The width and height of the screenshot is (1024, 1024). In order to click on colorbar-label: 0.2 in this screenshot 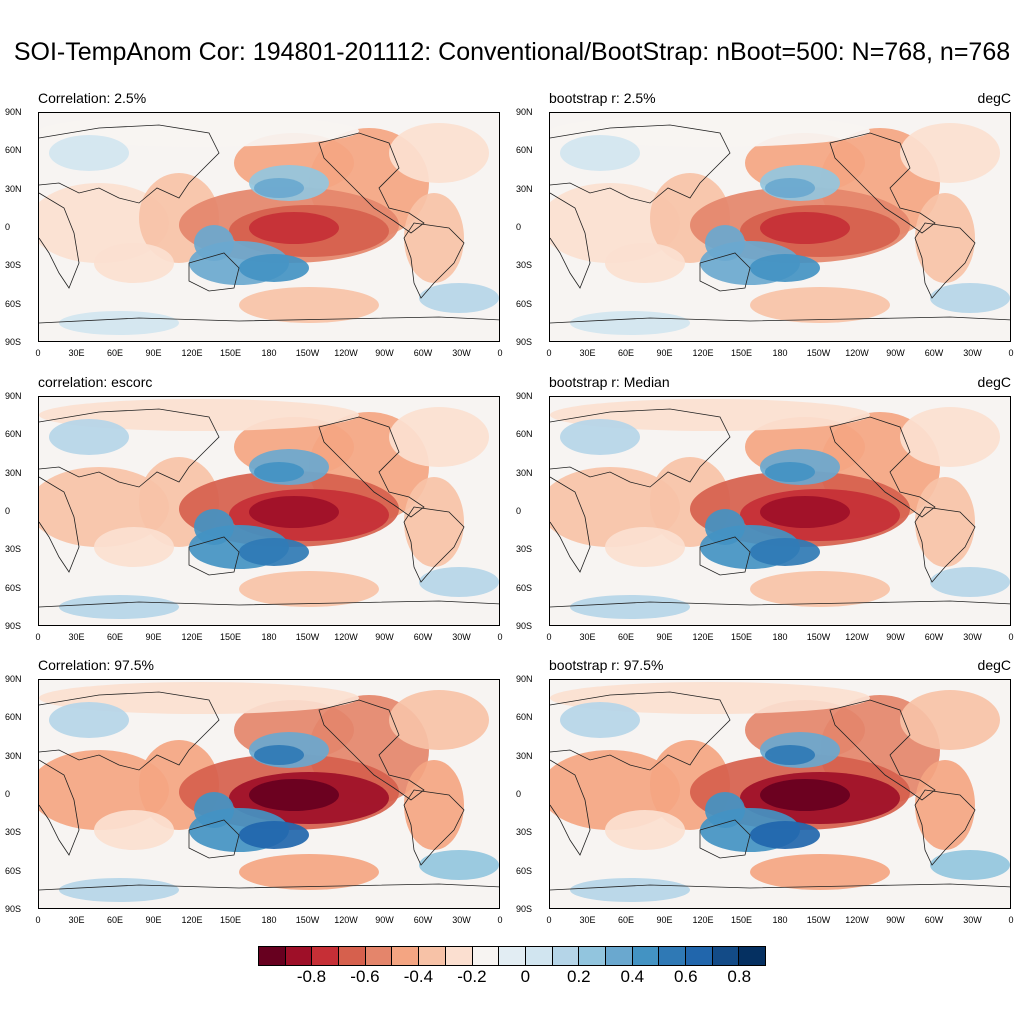, I will do `click(579, 976)`.